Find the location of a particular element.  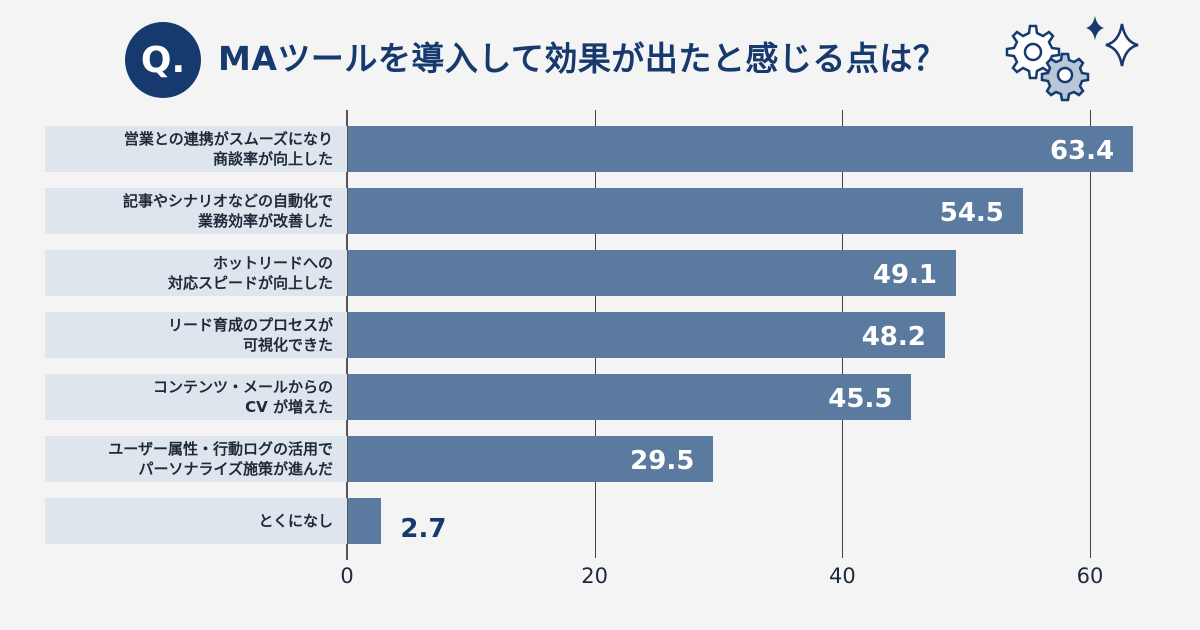

category-label-line: リード育成のプロセスが is located at coordinates (250, 325).